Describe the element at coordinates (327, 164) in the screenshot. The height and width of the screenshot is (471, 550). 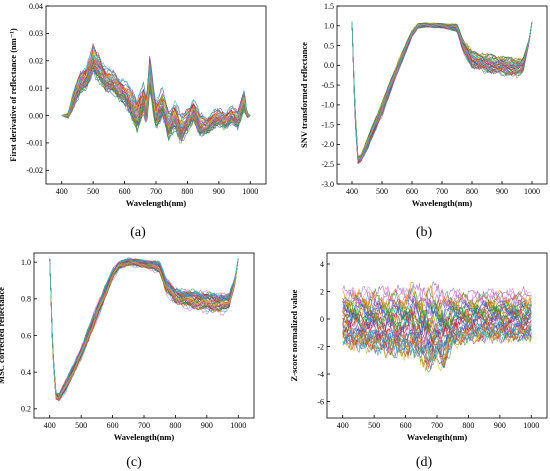
I see `y-tick-label: -2.5` at that location.